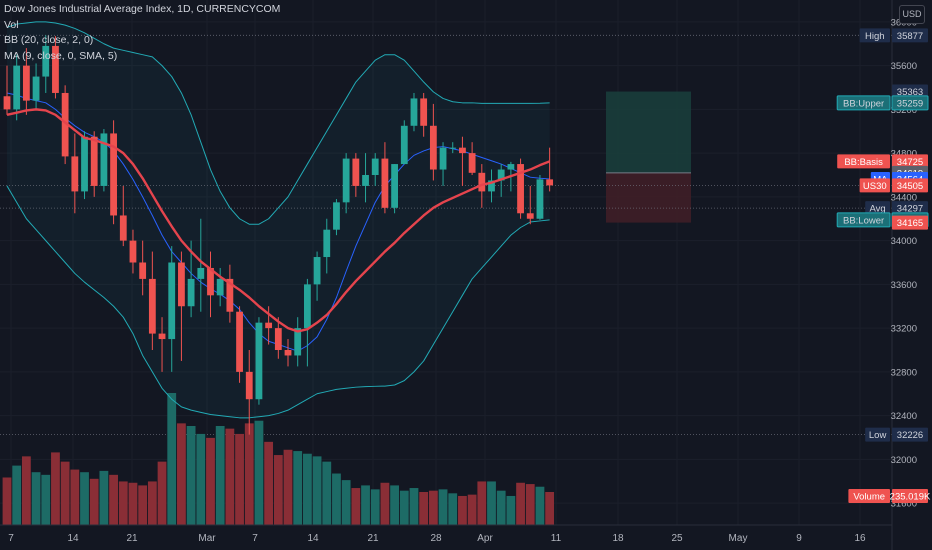  I want to click on price-label-tag-text: US30, so click(875, 186).